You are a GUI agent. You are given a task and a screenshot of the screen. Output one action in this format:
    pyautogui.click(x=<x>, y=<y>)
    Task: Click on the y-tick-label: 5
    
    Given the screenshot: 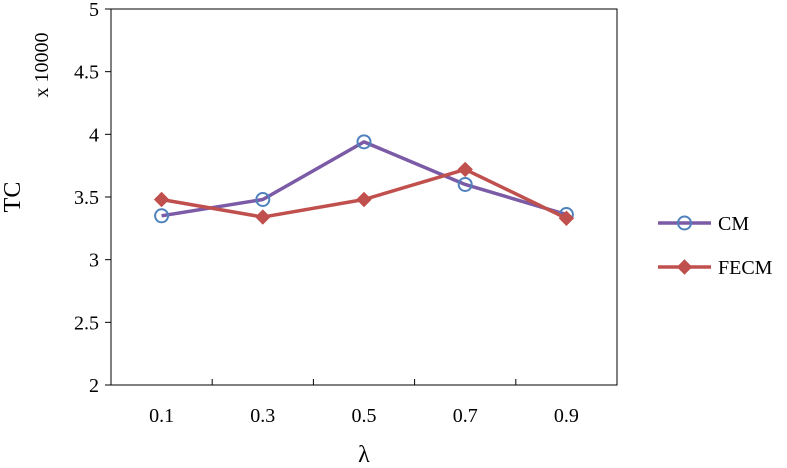 What is the action you would take?
    pyautogui.click(x=94, y=10)
    